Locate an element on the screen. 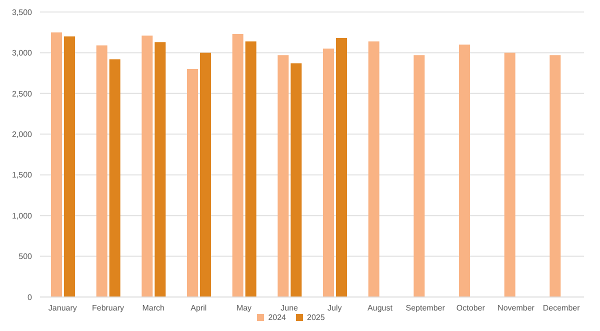 Image resolution: width=600 pixels, height=331 pixels. y-tick-label: 1,500 is located at coordinates (22, 175).